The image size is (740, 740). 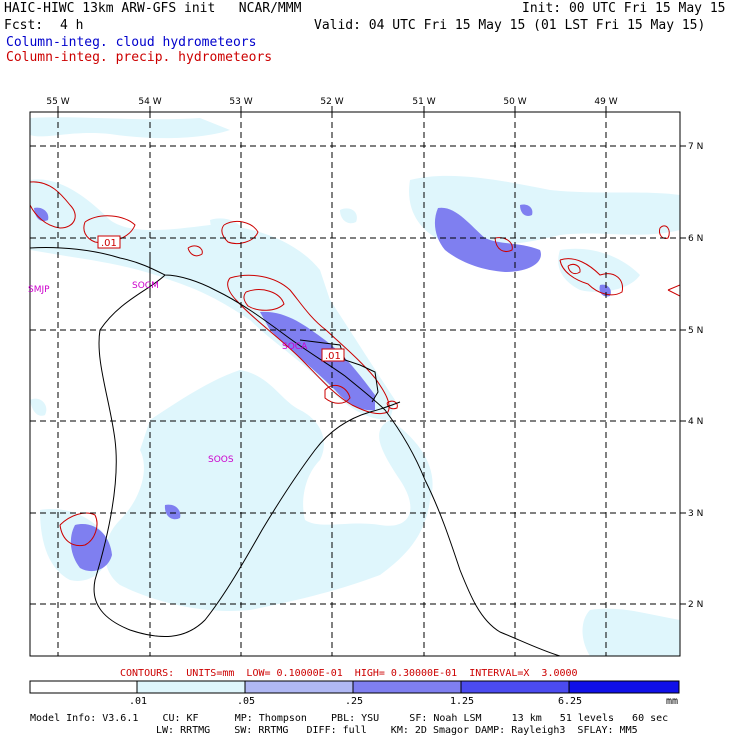 I want to click on station-soos: SOOS, so click(x=221, y=460).